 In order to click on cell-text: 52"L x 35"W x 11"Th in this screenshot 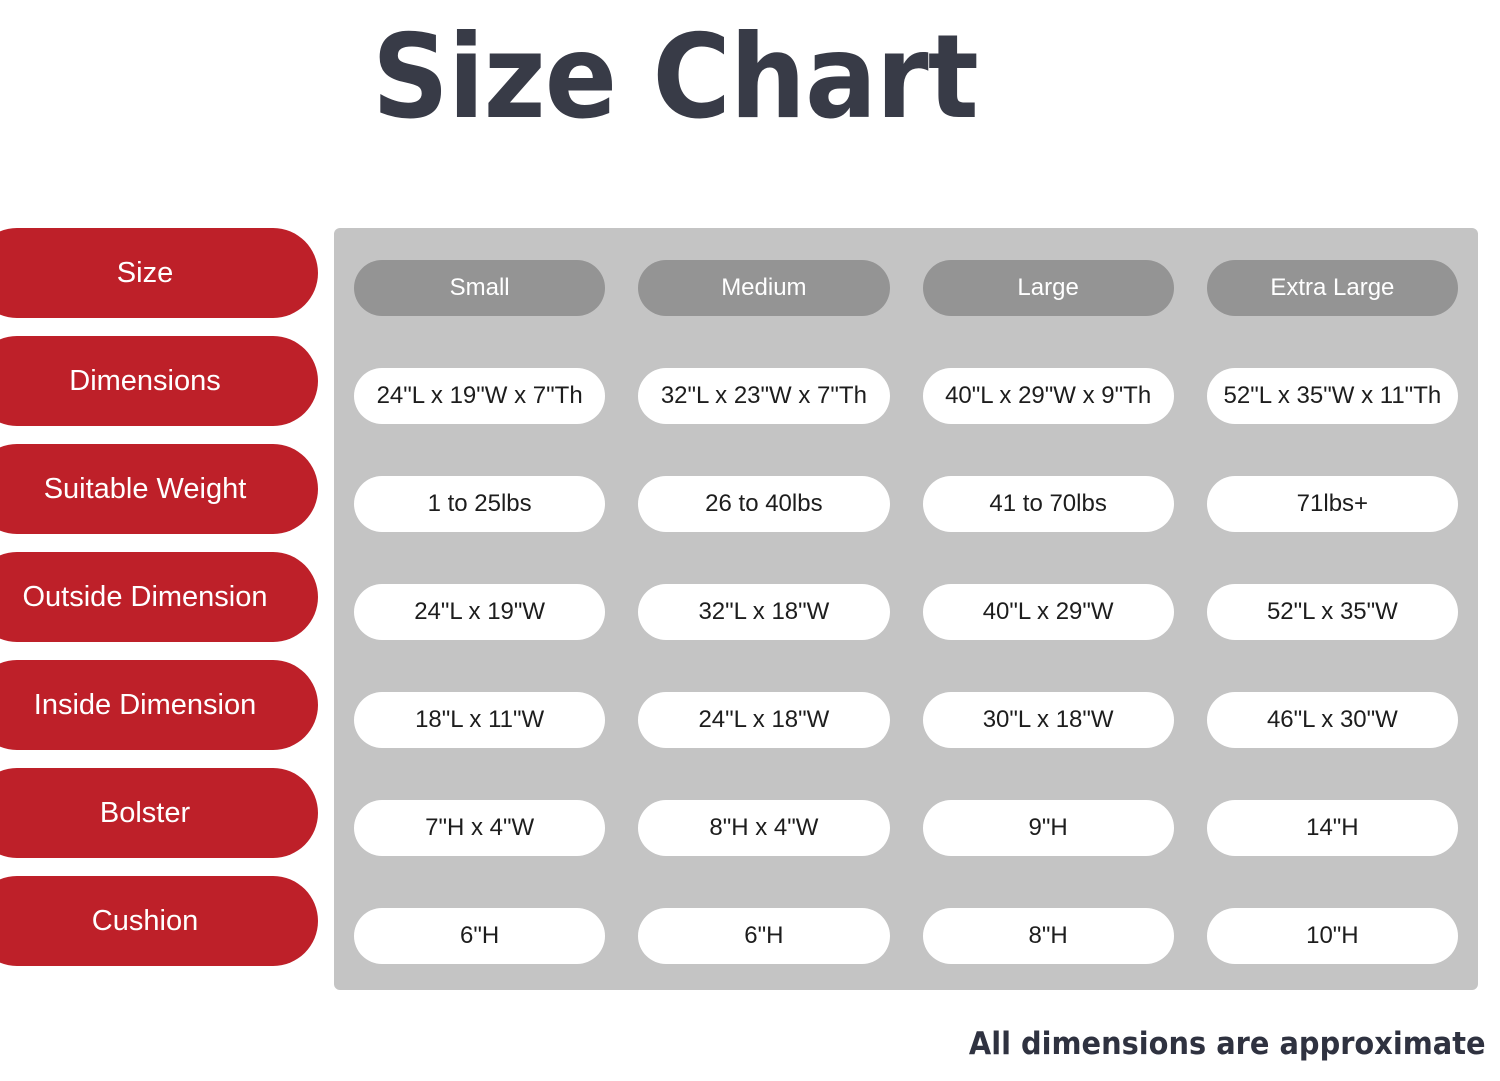, I will do `click(1332, 395)`.